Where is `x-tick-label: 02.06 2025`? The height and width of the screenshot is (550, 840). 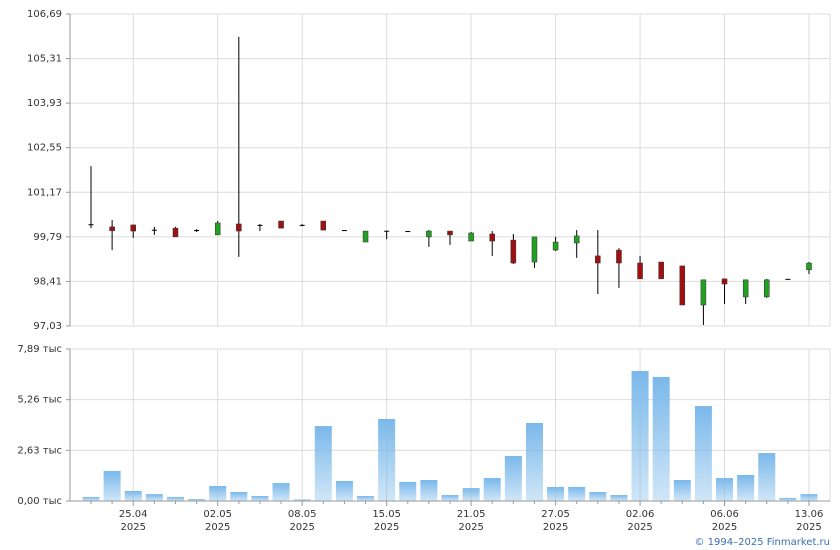
x-tick-label: 02.06 2025 is located at coordinates (640, 521).